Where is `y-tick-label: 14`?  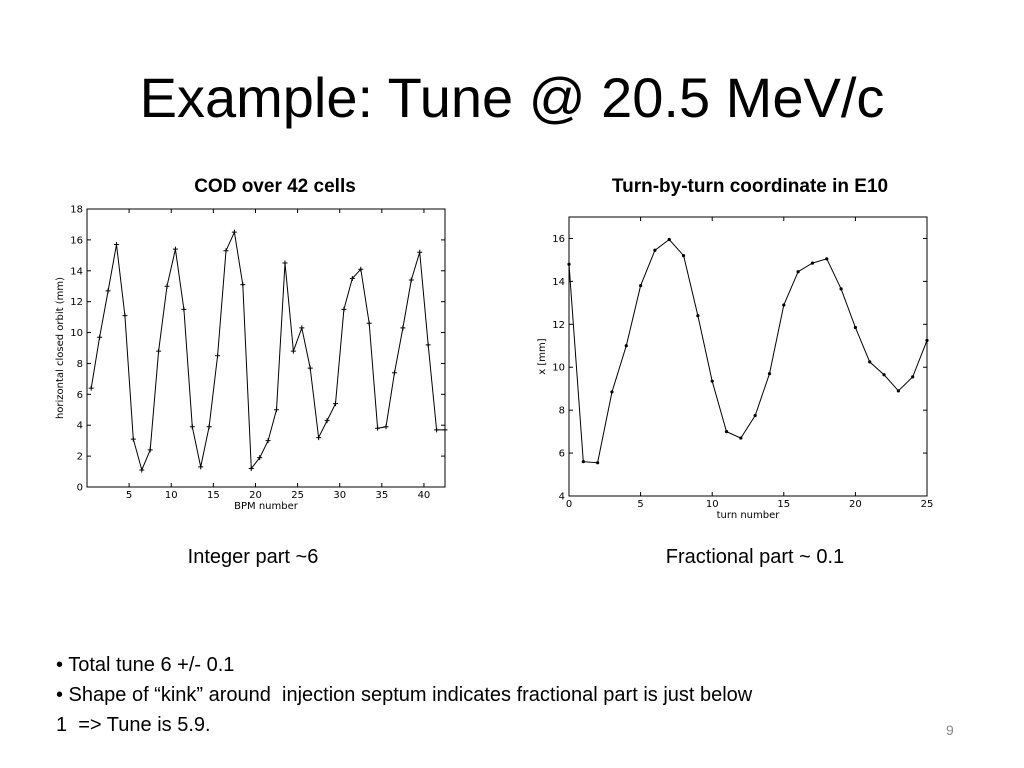 y-tick-label: 14 is located at coordinates (558, 282).